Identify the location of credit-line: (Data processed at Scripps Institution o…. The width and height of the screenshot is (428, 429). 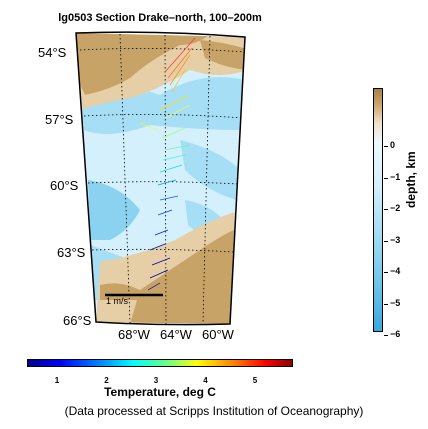
(214, 411).